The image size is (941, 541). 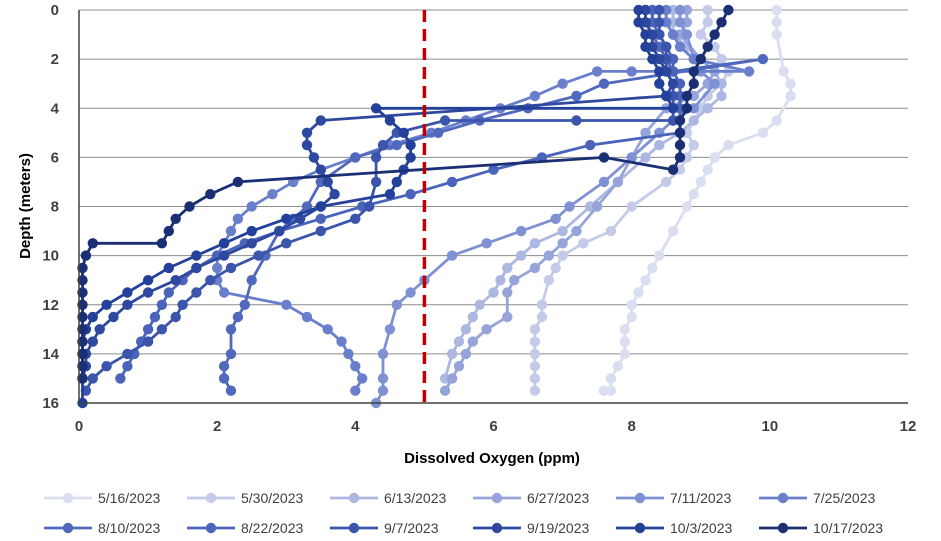 I want to click on legend-item: 7/25/2023, so click(x=817, y=498).